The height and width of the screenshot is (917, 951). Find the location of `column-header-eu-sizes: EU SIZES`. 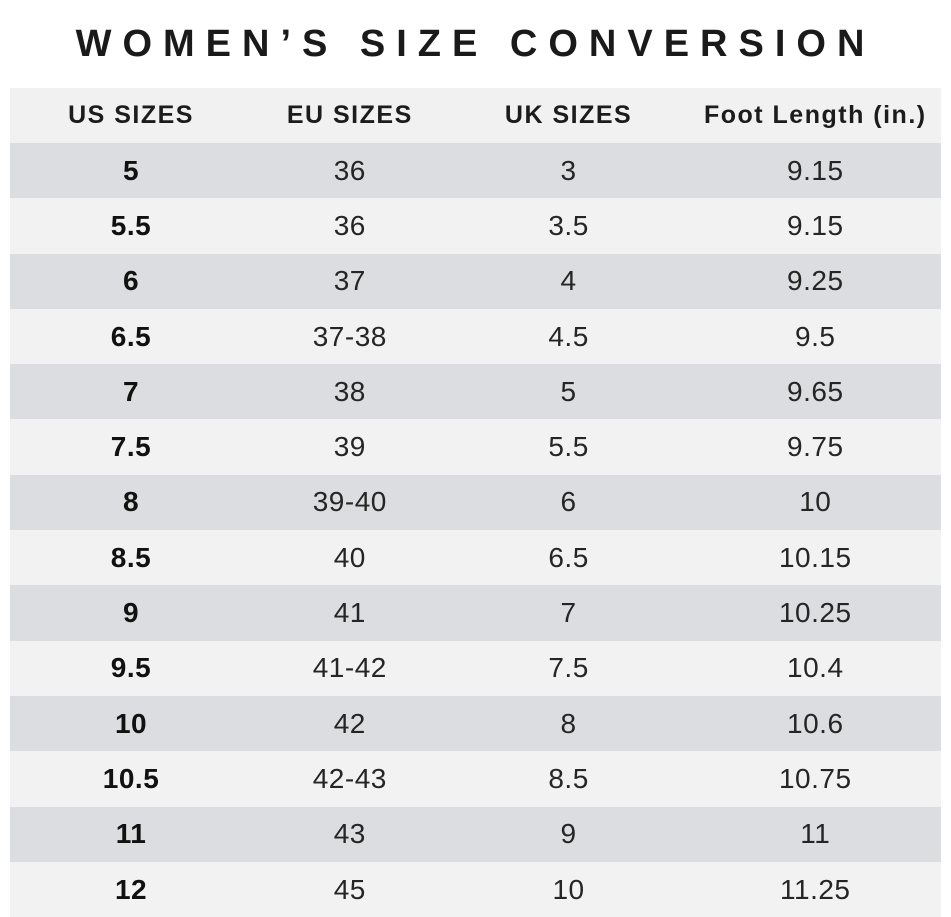

column-header-eu-sizes: EU SIZES is located at coordinates (349, 115).